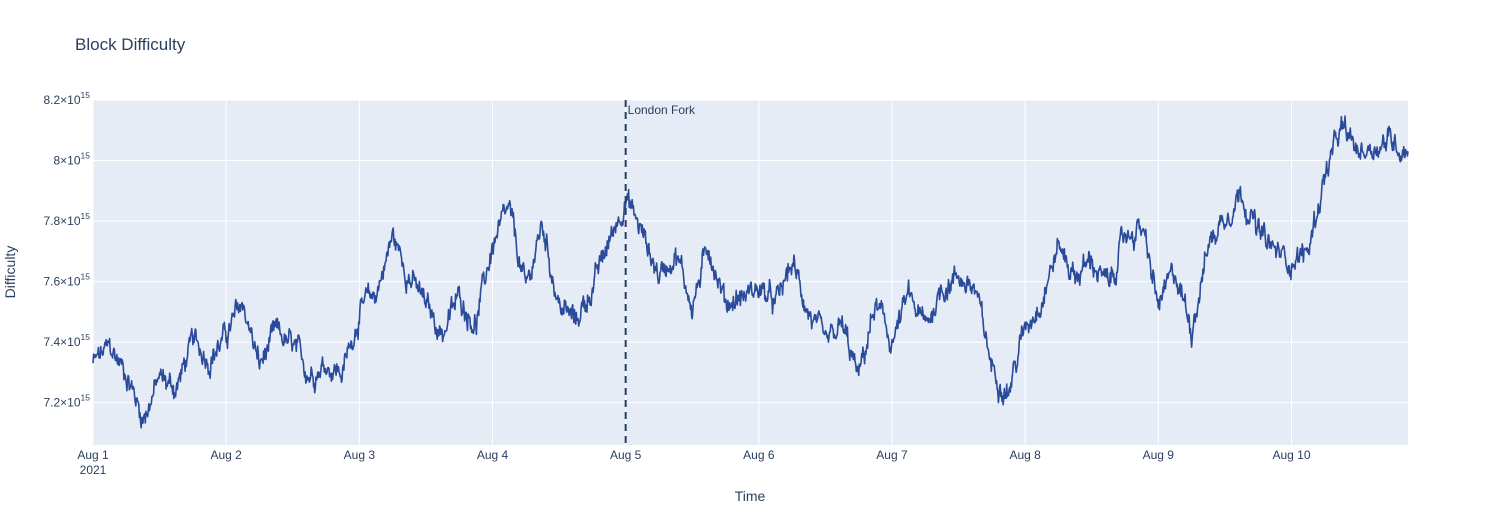  What do you see at coordinates (226, 455) in the screenshot?
I see `x-tick-label: Aug 2` at bounding box center [226, 455].